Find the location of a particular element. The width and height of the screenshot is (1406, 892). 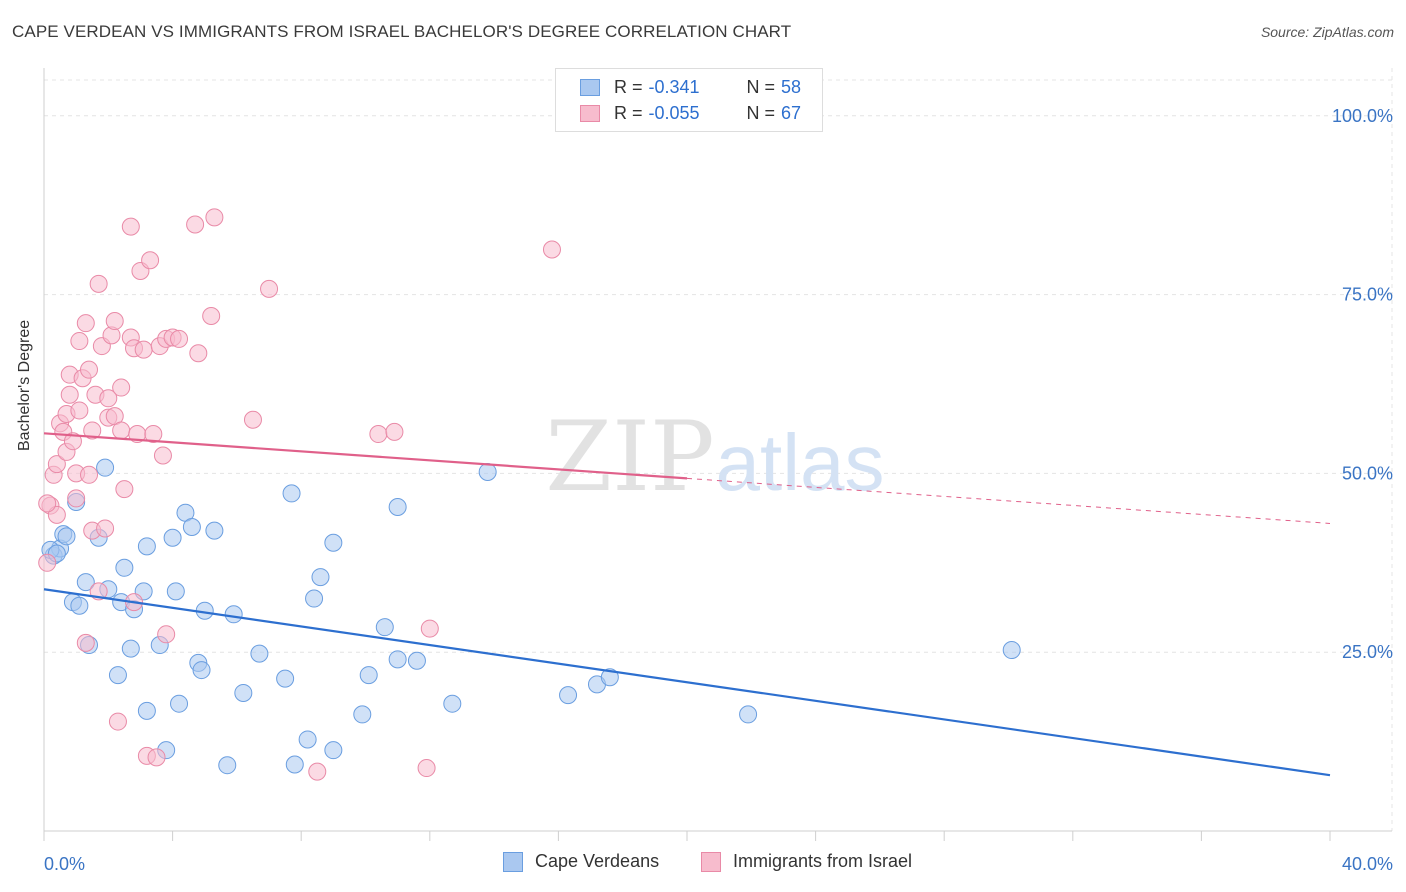

watermark-atlas: atlas is located at coordinates (800, 462).